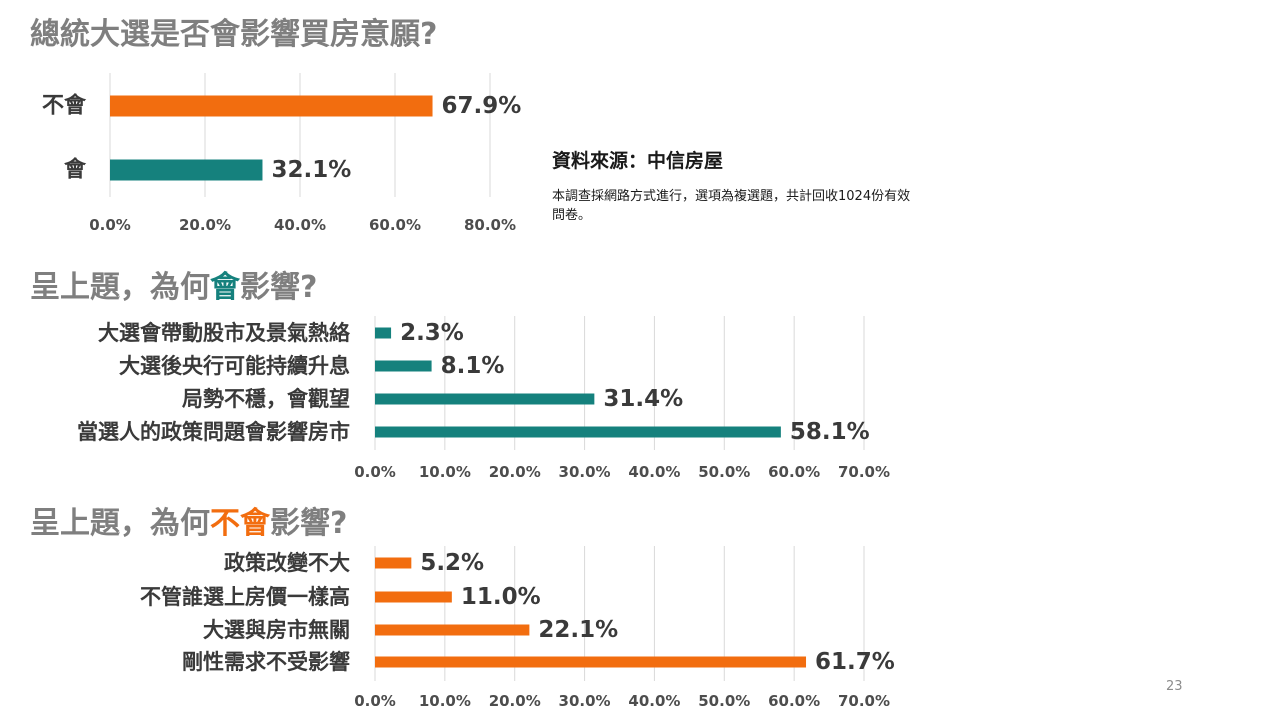  Describe the element at coordinates (311, 170) in the screenshot. I see `chart-1-value-label: 32.1%` at that location.